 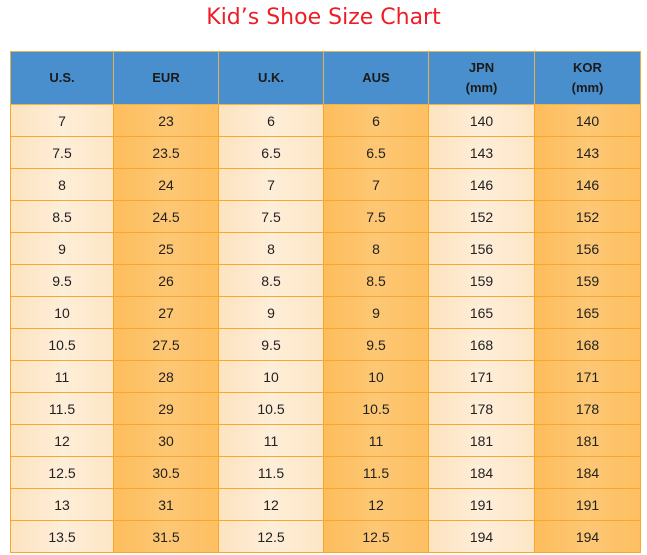 I want to click on cell-us: 11.5, so click(x=62, y=408).